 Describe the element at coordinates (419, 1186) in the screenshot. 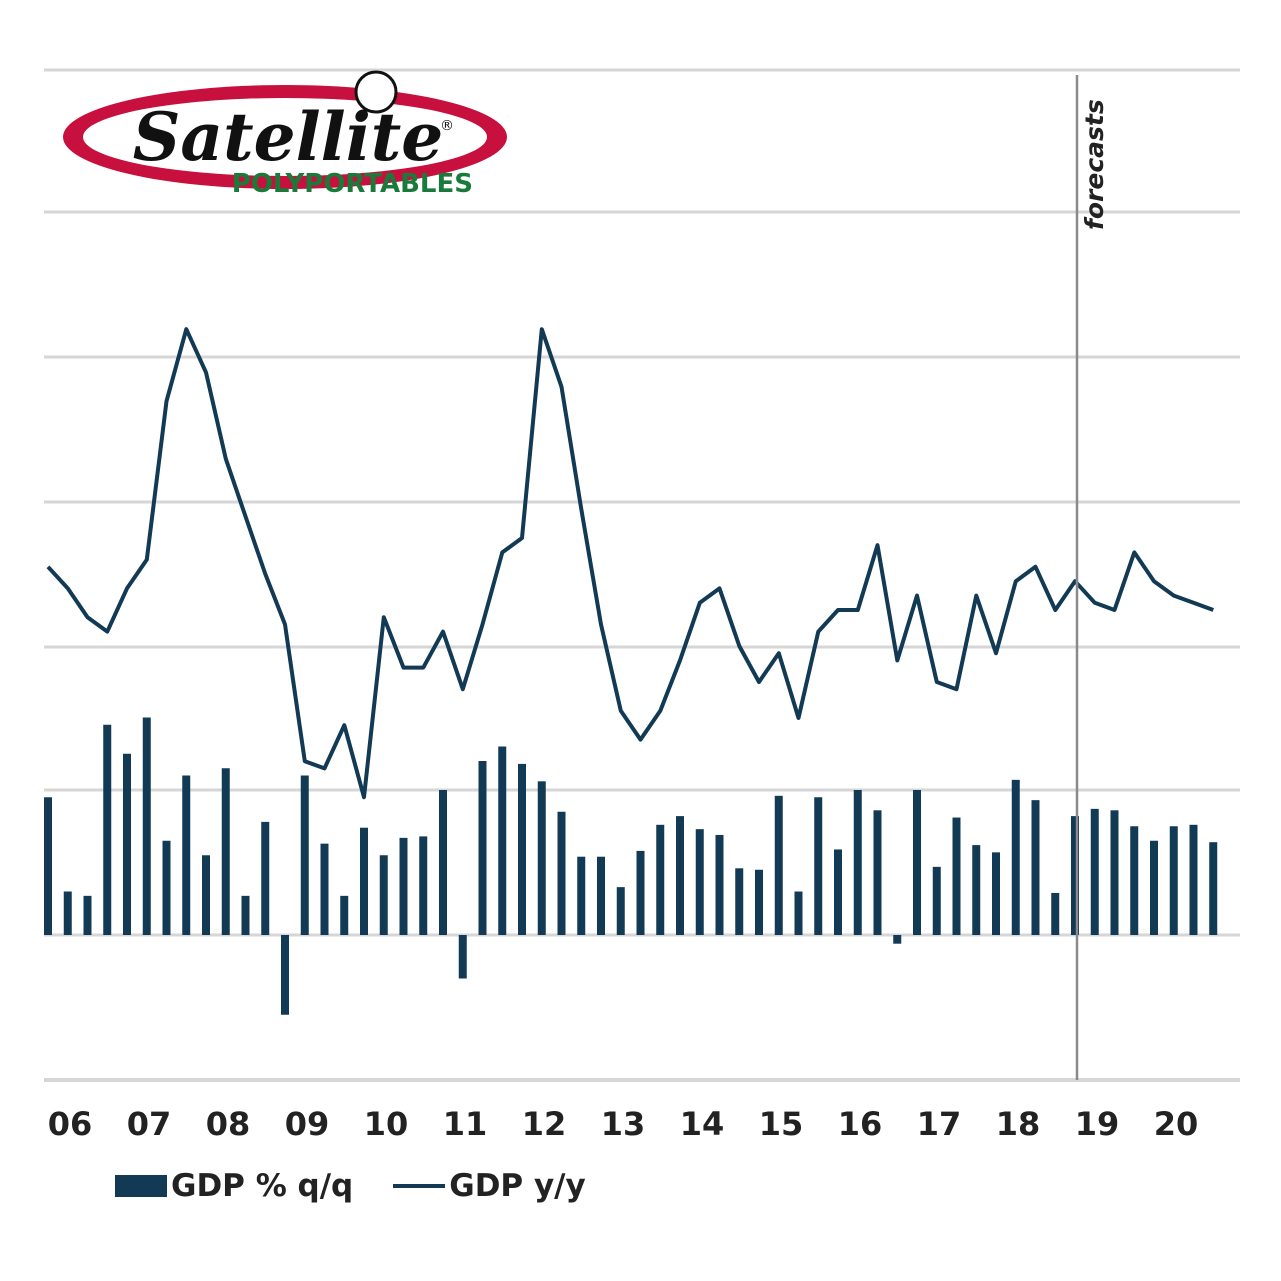

I see `legend-line-swatch` at that location.